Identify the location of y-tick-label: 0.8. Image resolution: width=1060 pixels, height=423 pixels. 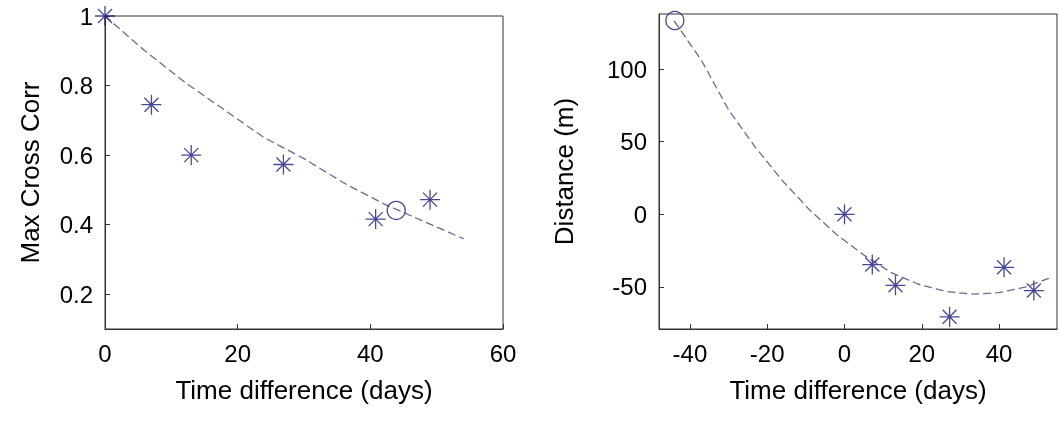
(76, 86).